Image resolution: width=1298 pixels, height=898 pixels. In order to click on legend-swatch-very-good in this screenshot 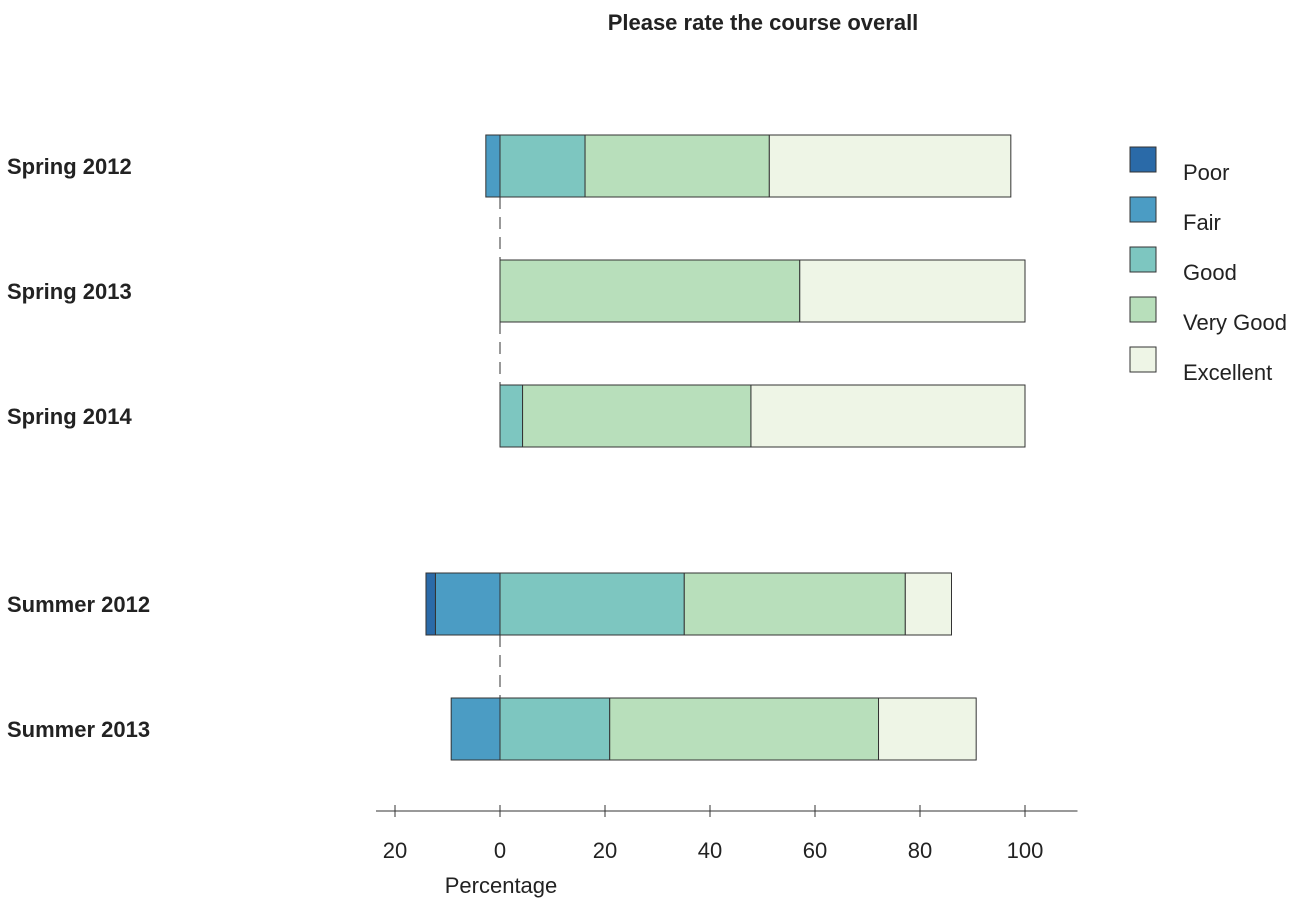, I will do `click(1143, 309)`.